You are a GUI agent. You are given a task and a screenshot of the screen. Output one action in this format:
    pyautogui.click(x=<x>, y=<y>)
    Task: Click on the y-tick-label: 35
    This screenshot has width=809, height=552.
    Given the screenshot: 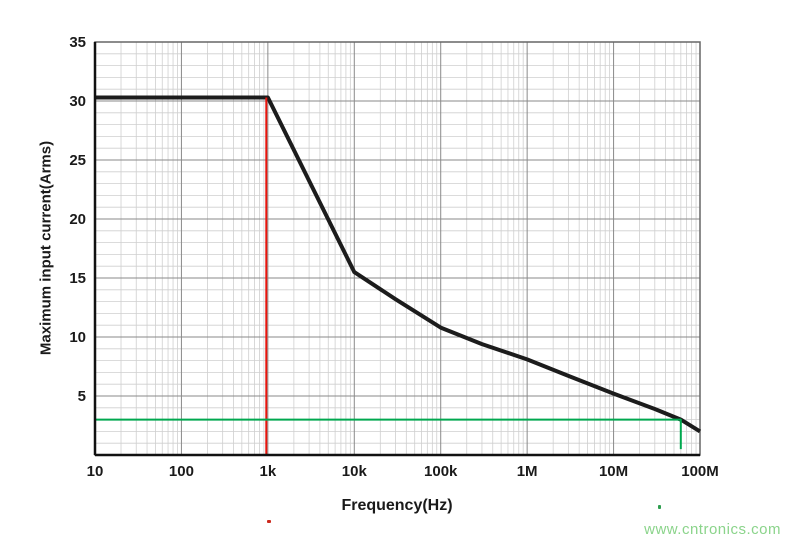 What is the action you would take?
    pyautogui.click(x=77, y=42)
    